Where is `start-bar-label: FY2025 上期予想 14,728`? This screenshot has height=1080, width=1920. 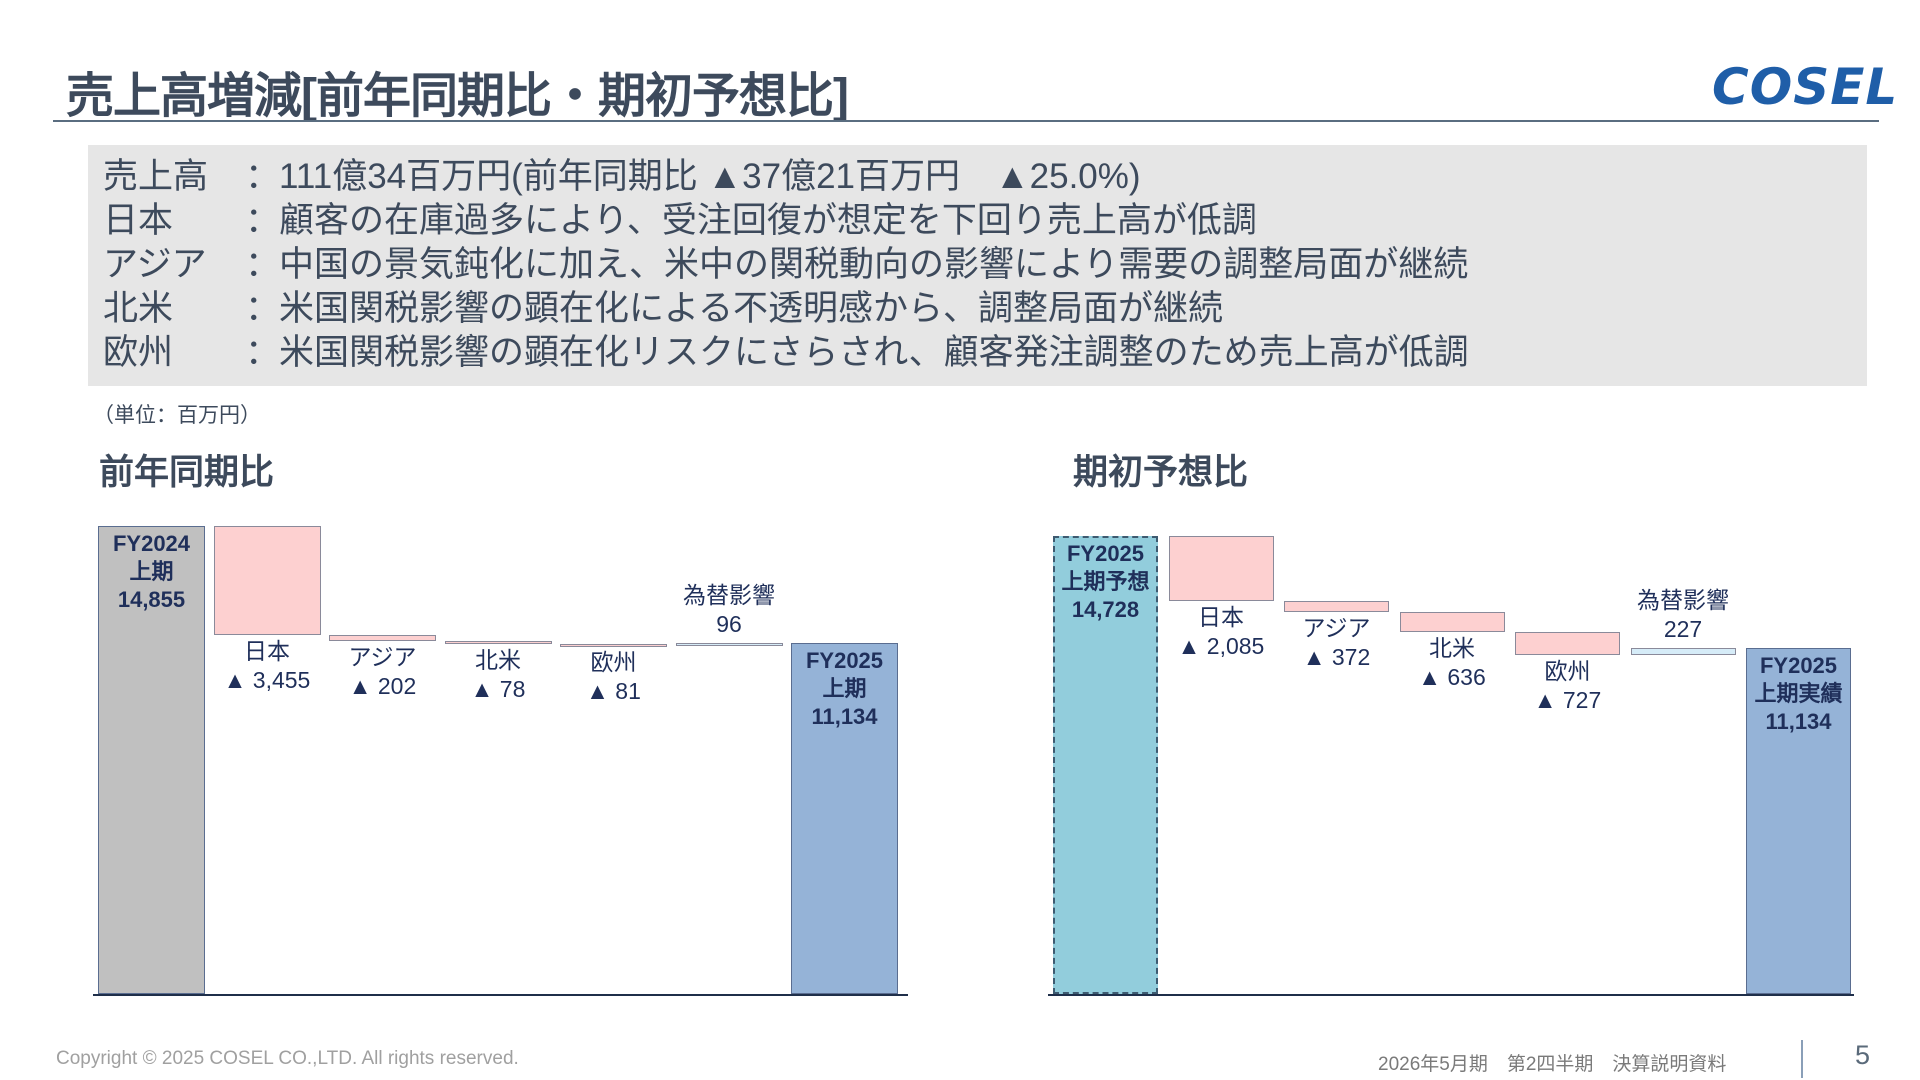 start-bar-label: FY2025 上期予想 14,728 is located at coordinates (1105, 582).